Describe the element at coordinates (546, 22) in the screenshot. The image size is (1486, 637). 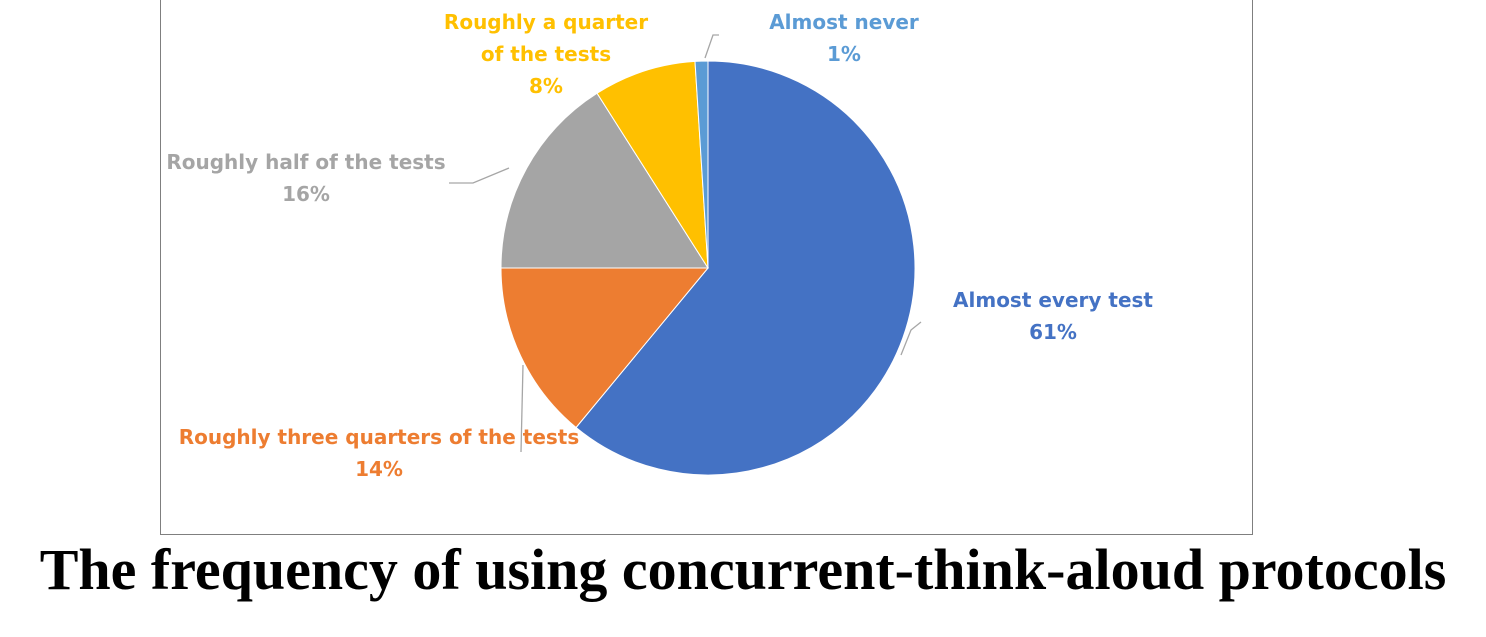
I see `data-label-category: Roughly a quarter` at that location.